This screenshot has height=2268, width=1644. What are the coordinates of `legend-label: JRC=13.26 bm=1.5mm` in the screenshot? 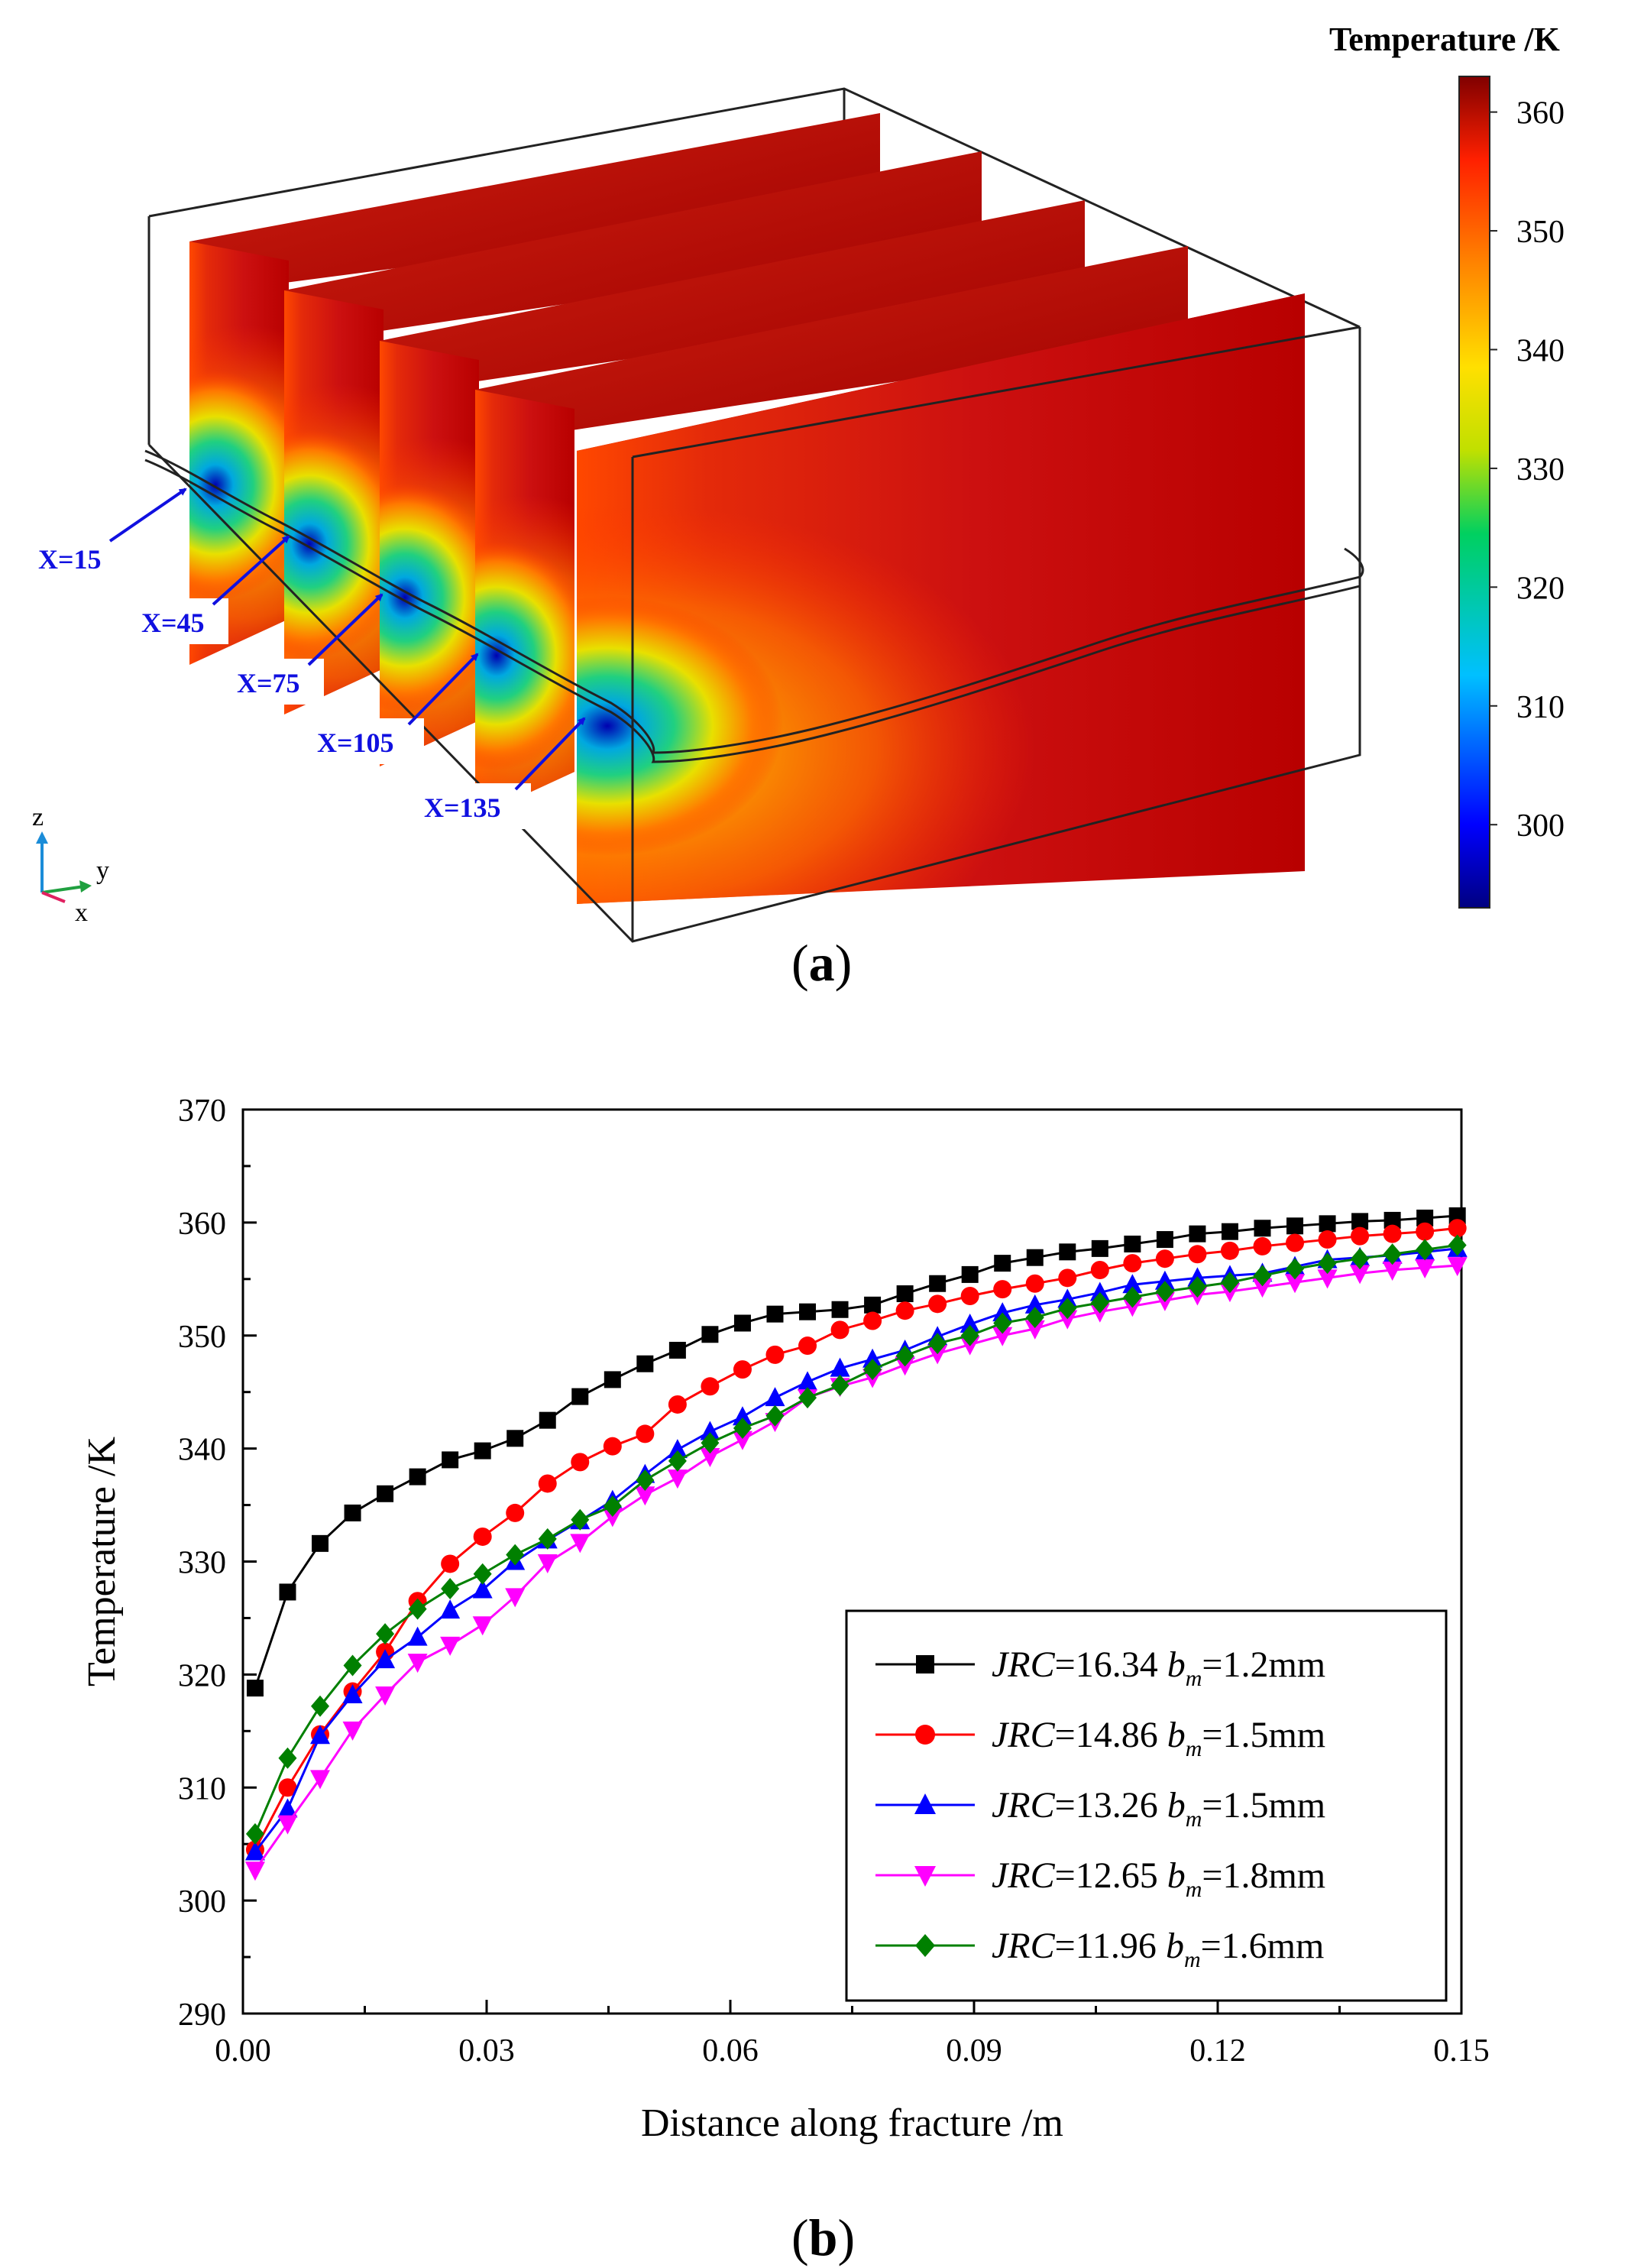 It's located at (1158, 1808).